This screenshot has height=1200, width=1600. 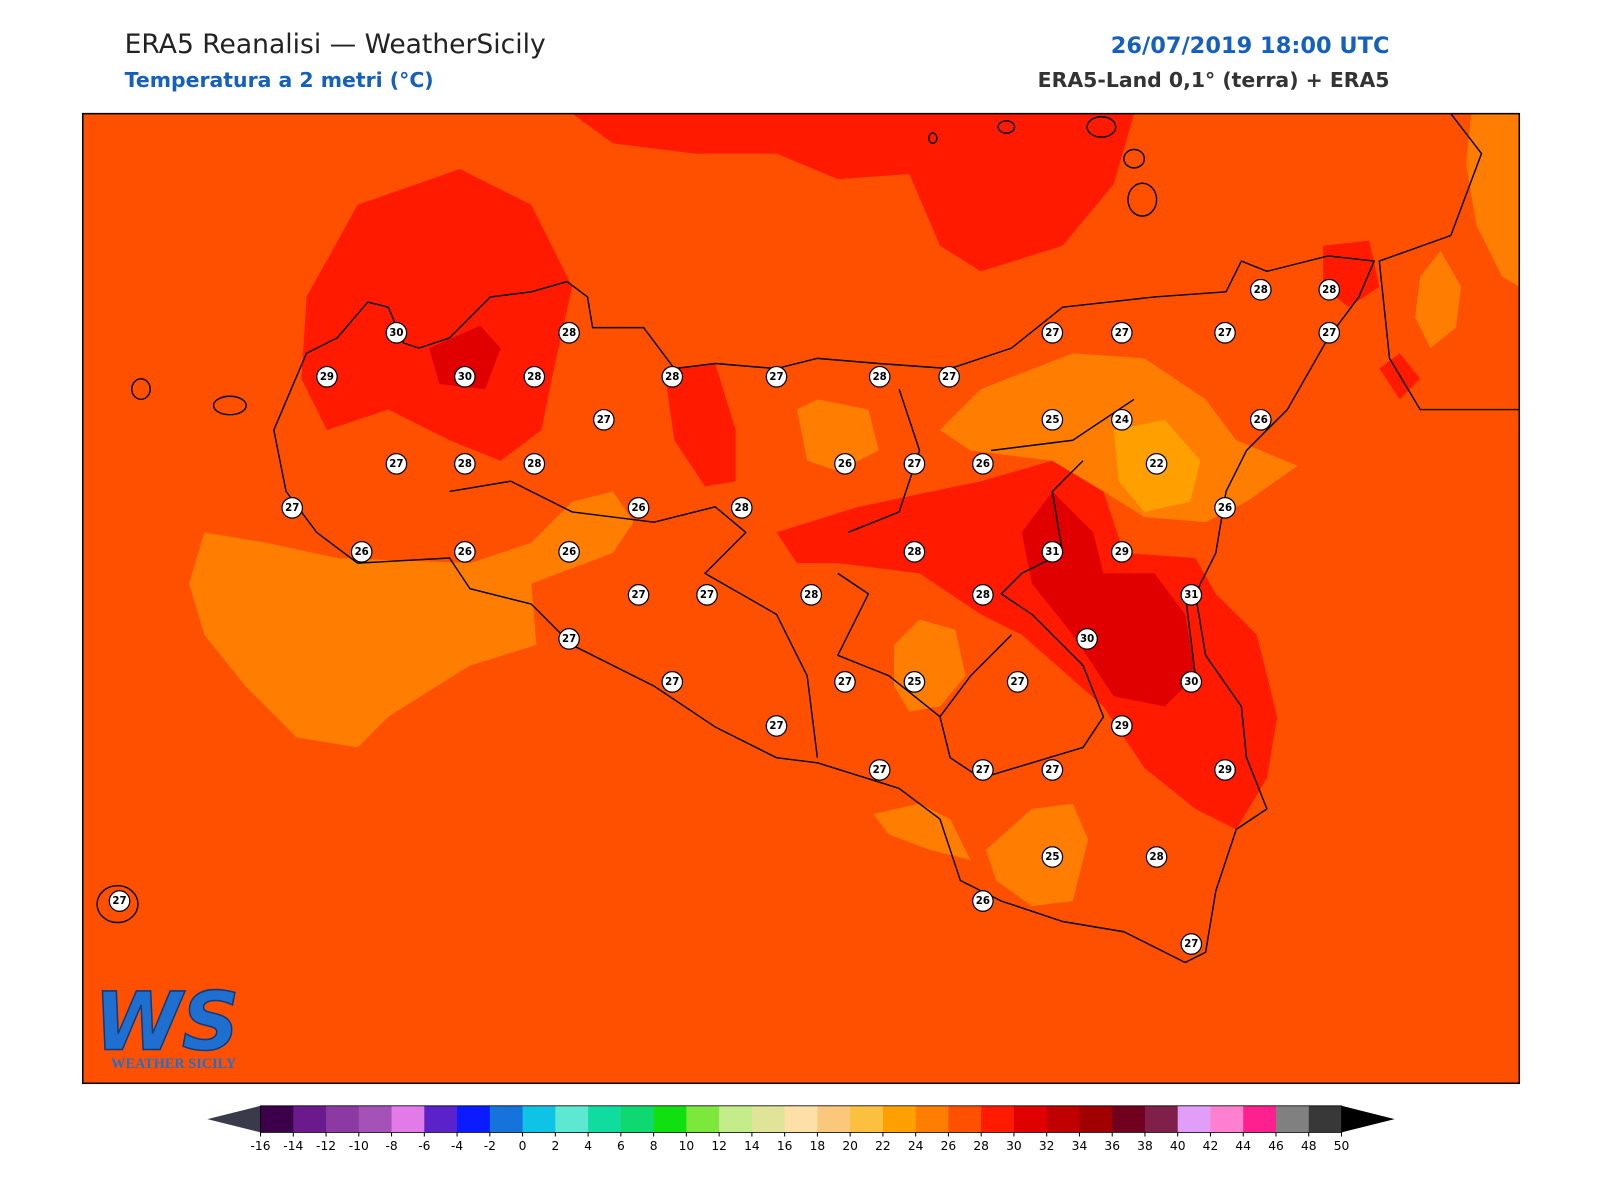 What do you see at coordinates (621, 1146) in the screenshot?
I see `colorbar-tick-label: 6` at bounding box center [621, 1146].